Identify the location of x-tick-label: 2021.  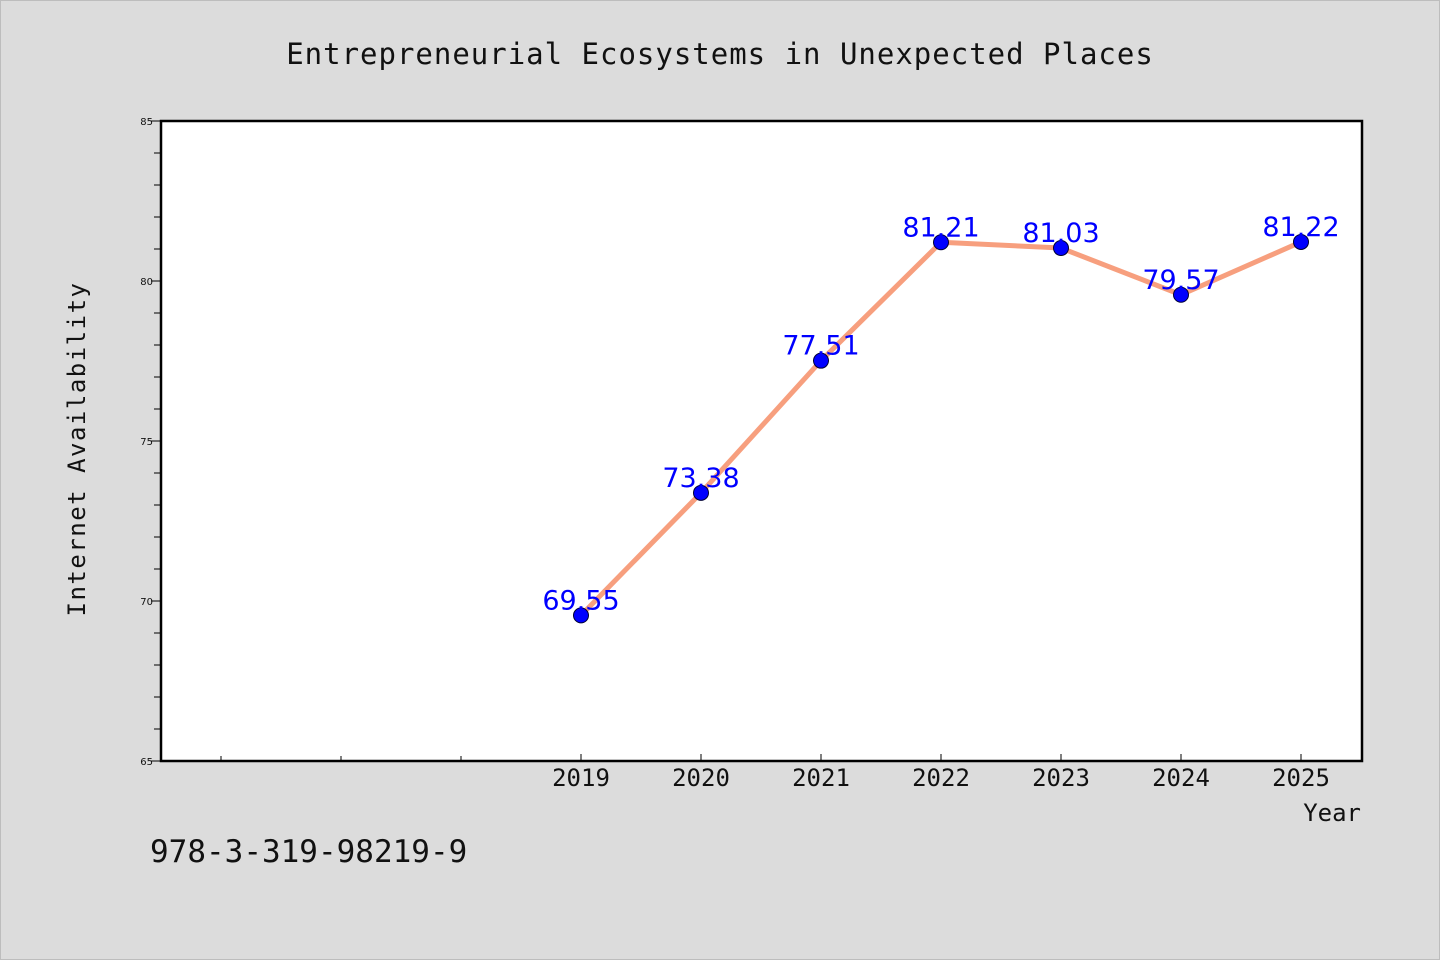
(821, 778).